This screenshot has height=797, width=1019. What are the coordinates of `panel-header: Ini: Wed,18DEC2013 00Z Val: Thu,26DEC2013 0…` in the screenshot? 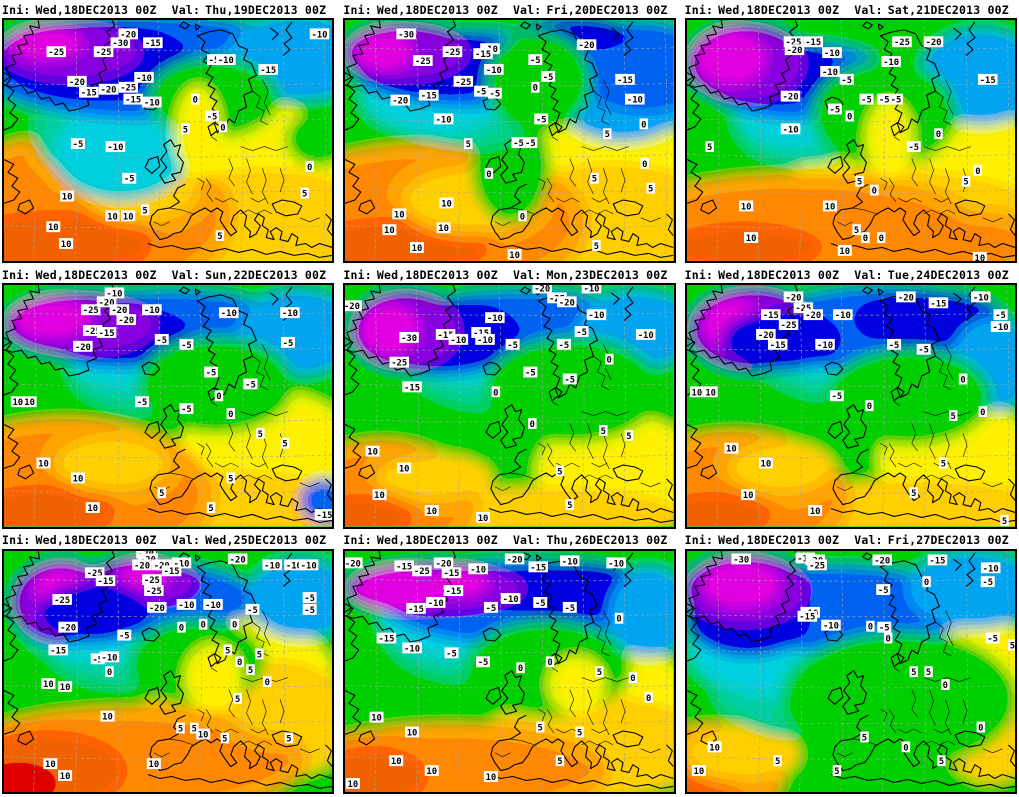 It's located at (509, 540).